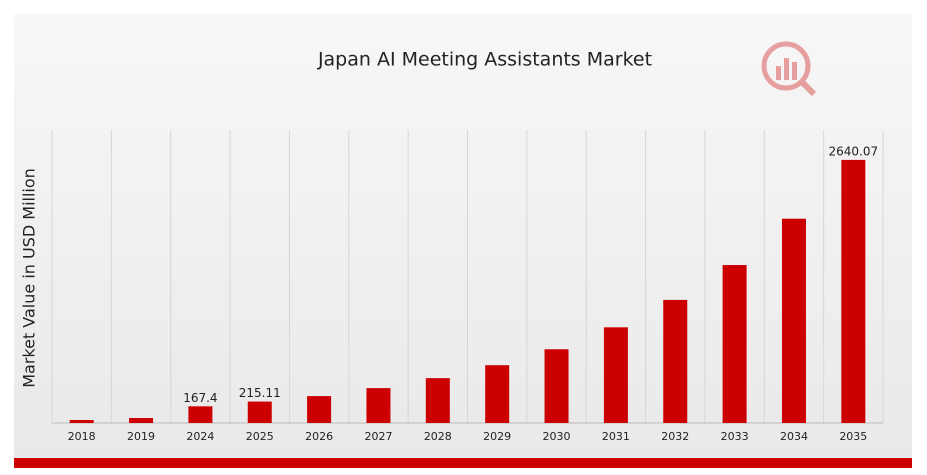 The height and width of the screenshot is (475, 927). I want to click on data-label: 215.11, so click(260, 393).